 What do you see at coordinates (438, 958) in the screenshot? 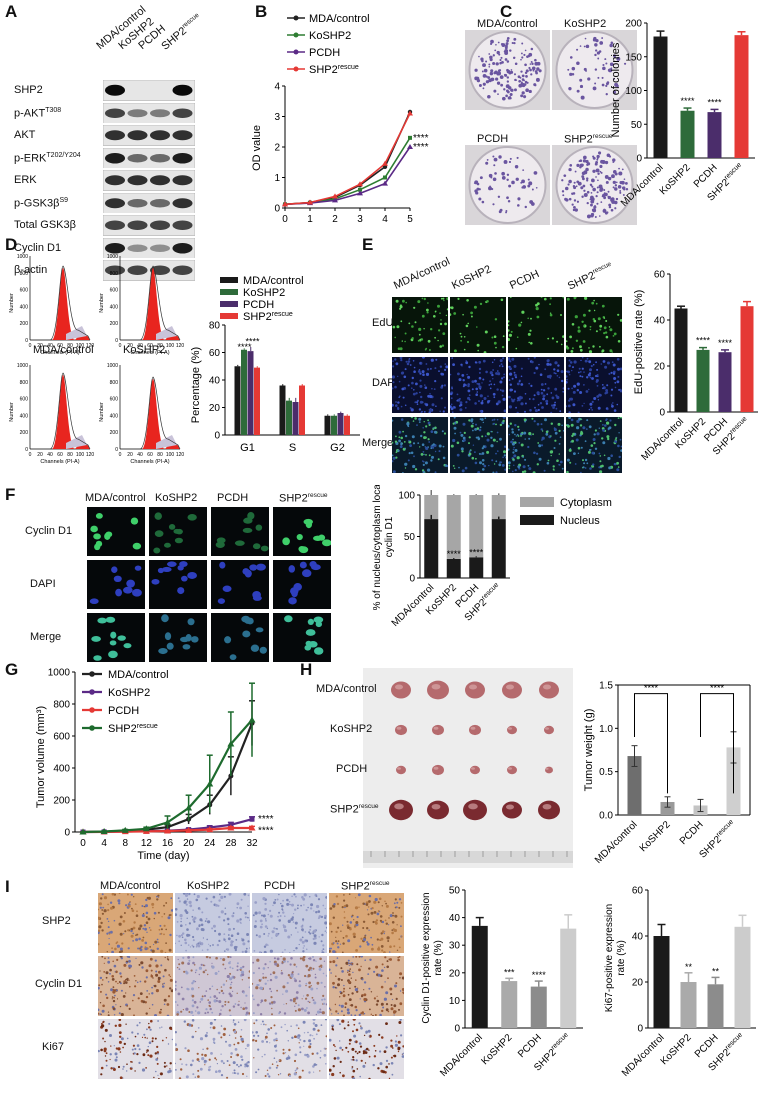
I see `panel-i-chart1-ylabel: rate (%)` at bounding box center [438, 958].